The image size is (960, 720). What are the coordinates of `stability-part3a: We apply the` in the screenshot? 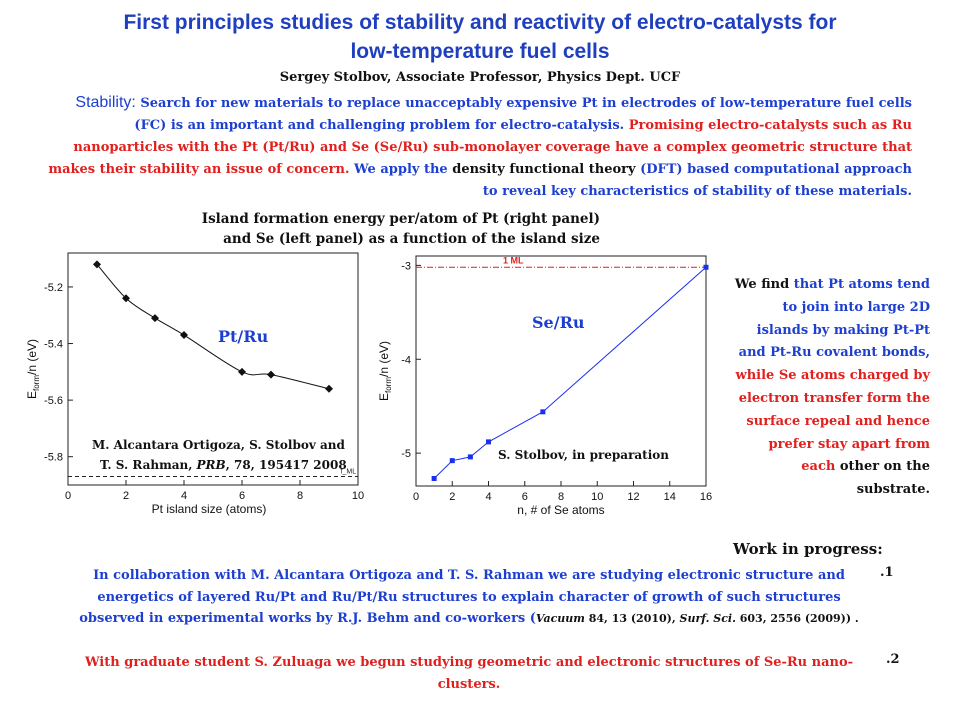 It's located at (401, 169).